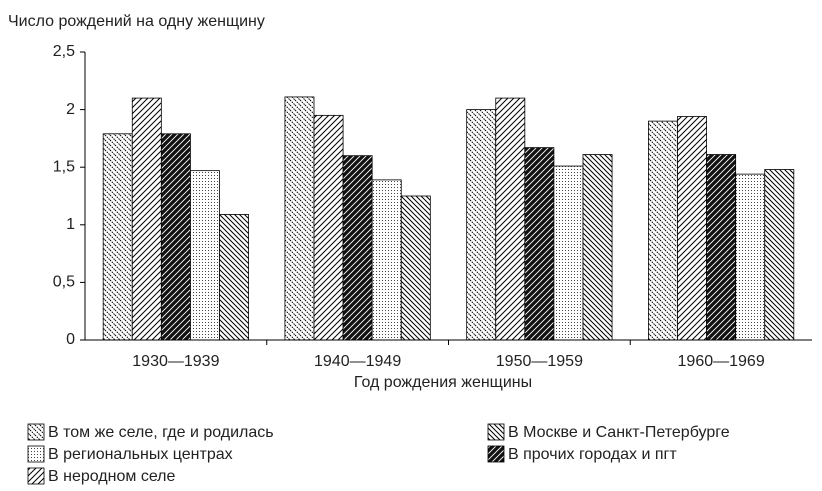 The image size is (822, 491). Describe the element at coordinates (161, 432) in the screenshot. I see `legend-label: В том же селе, где и родилась` at that location.